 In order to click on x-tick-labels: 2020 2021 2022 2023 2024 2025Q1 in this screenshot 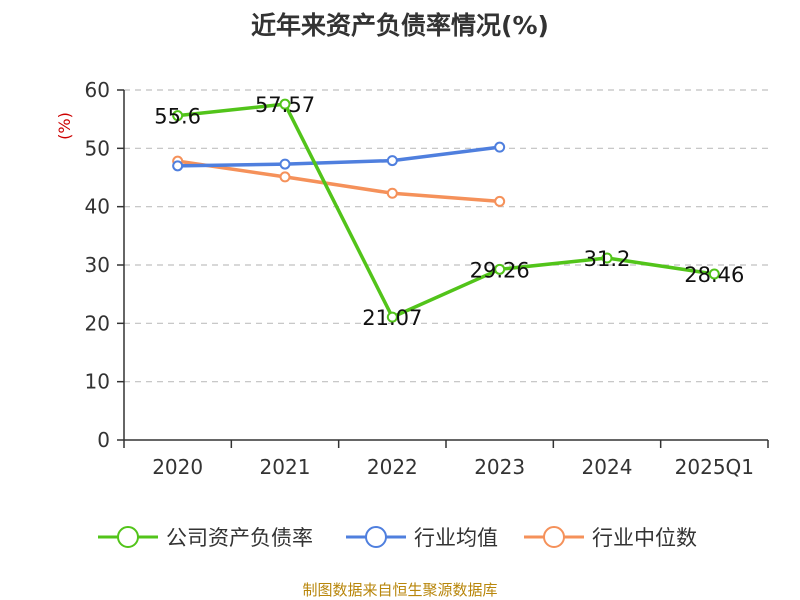, I will do `click(453, 467)`.